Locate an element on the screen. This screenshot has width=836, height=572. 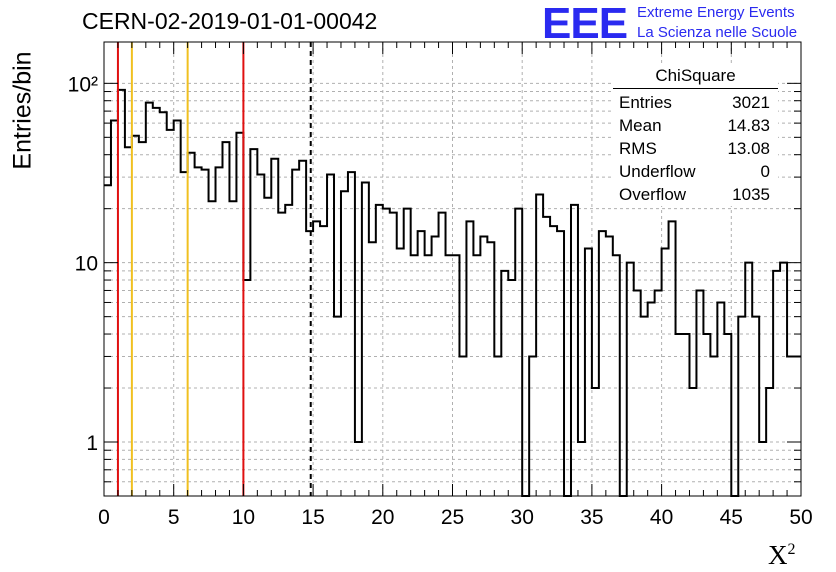
x-tick-label: 50 is located at coordinates (800, 517).